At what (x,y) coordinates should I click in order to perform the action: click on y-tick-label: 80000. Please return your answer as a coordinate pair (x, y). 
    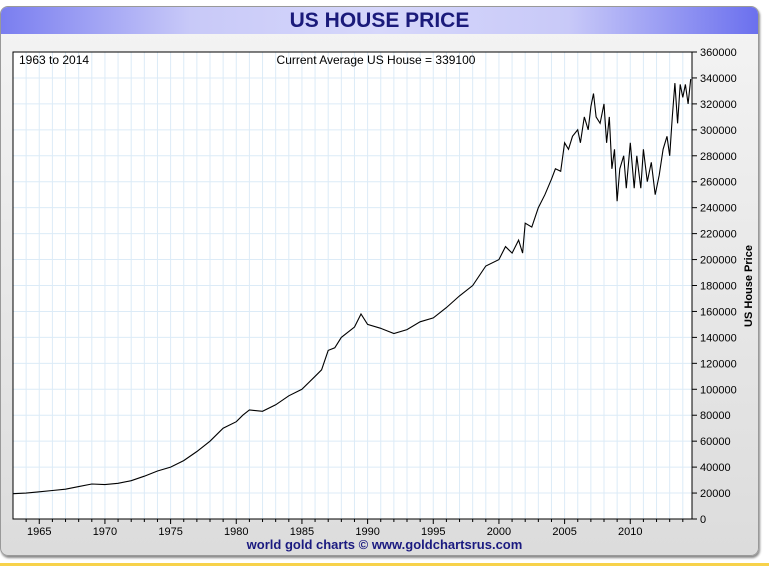
    Looking at the image, I should click on (715, 416).